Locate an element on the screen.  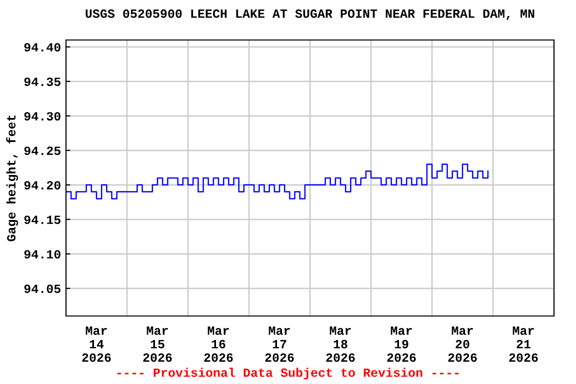
y-tick-label: 94.20 is located at coordinates (42, 185).